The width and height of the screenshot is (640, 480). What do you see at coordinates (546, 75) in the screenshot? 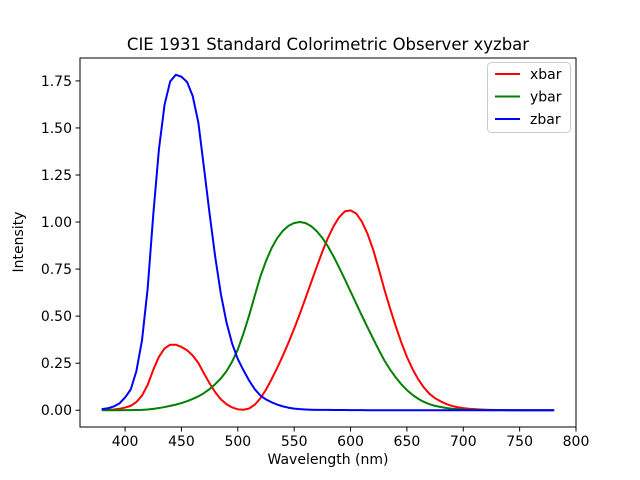
I see `legend-label-xbar: xbar` at bounding box center [546, 75].